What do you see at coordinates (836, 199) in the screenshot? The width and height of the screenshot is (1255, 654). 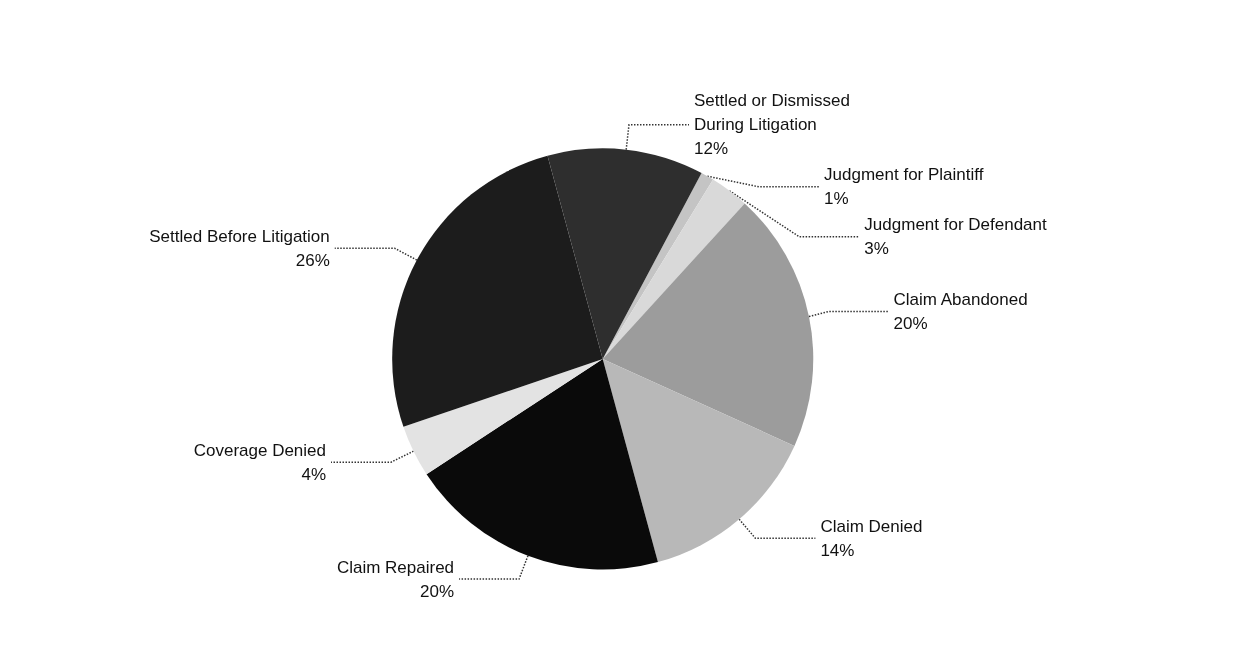 I see `data-label: 1%` at bounding box center [836, 199].